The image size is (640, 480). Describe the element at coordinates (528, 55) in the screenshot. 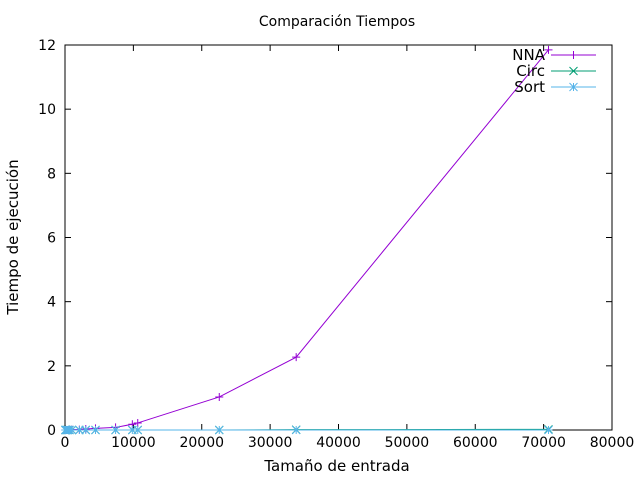

I see `legend-label-nna: NNA` at that location.